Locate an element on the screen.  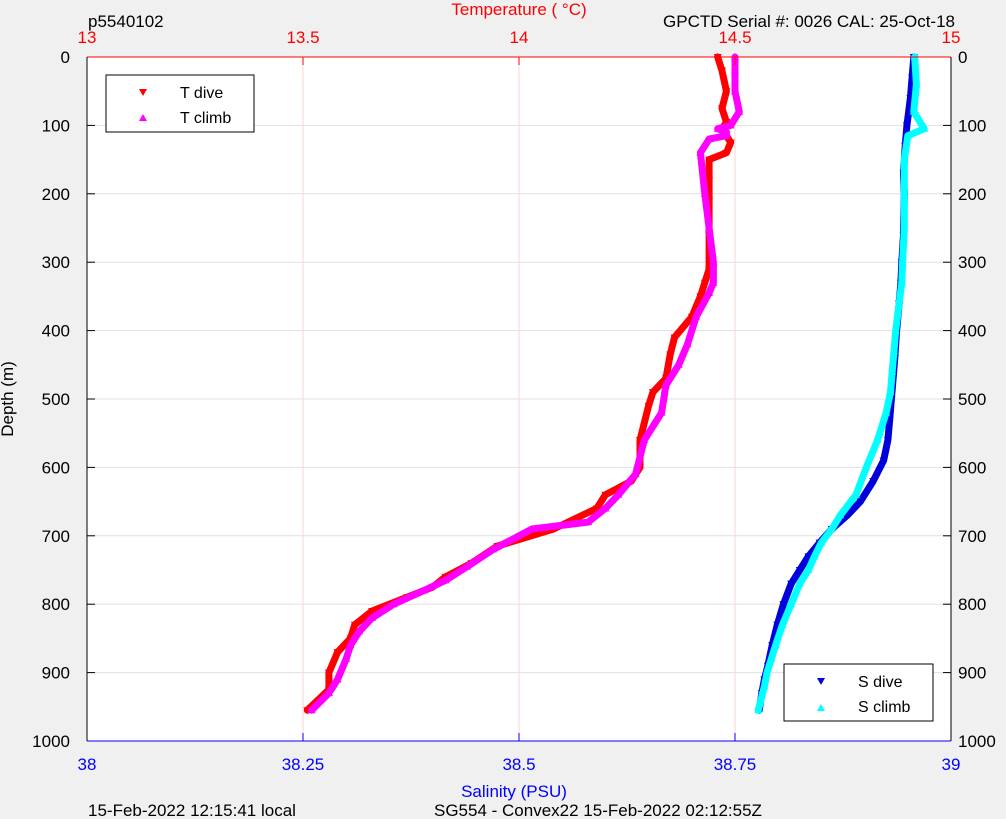
depth-tick-label-left: 400 is located at coordinates (56, 331).